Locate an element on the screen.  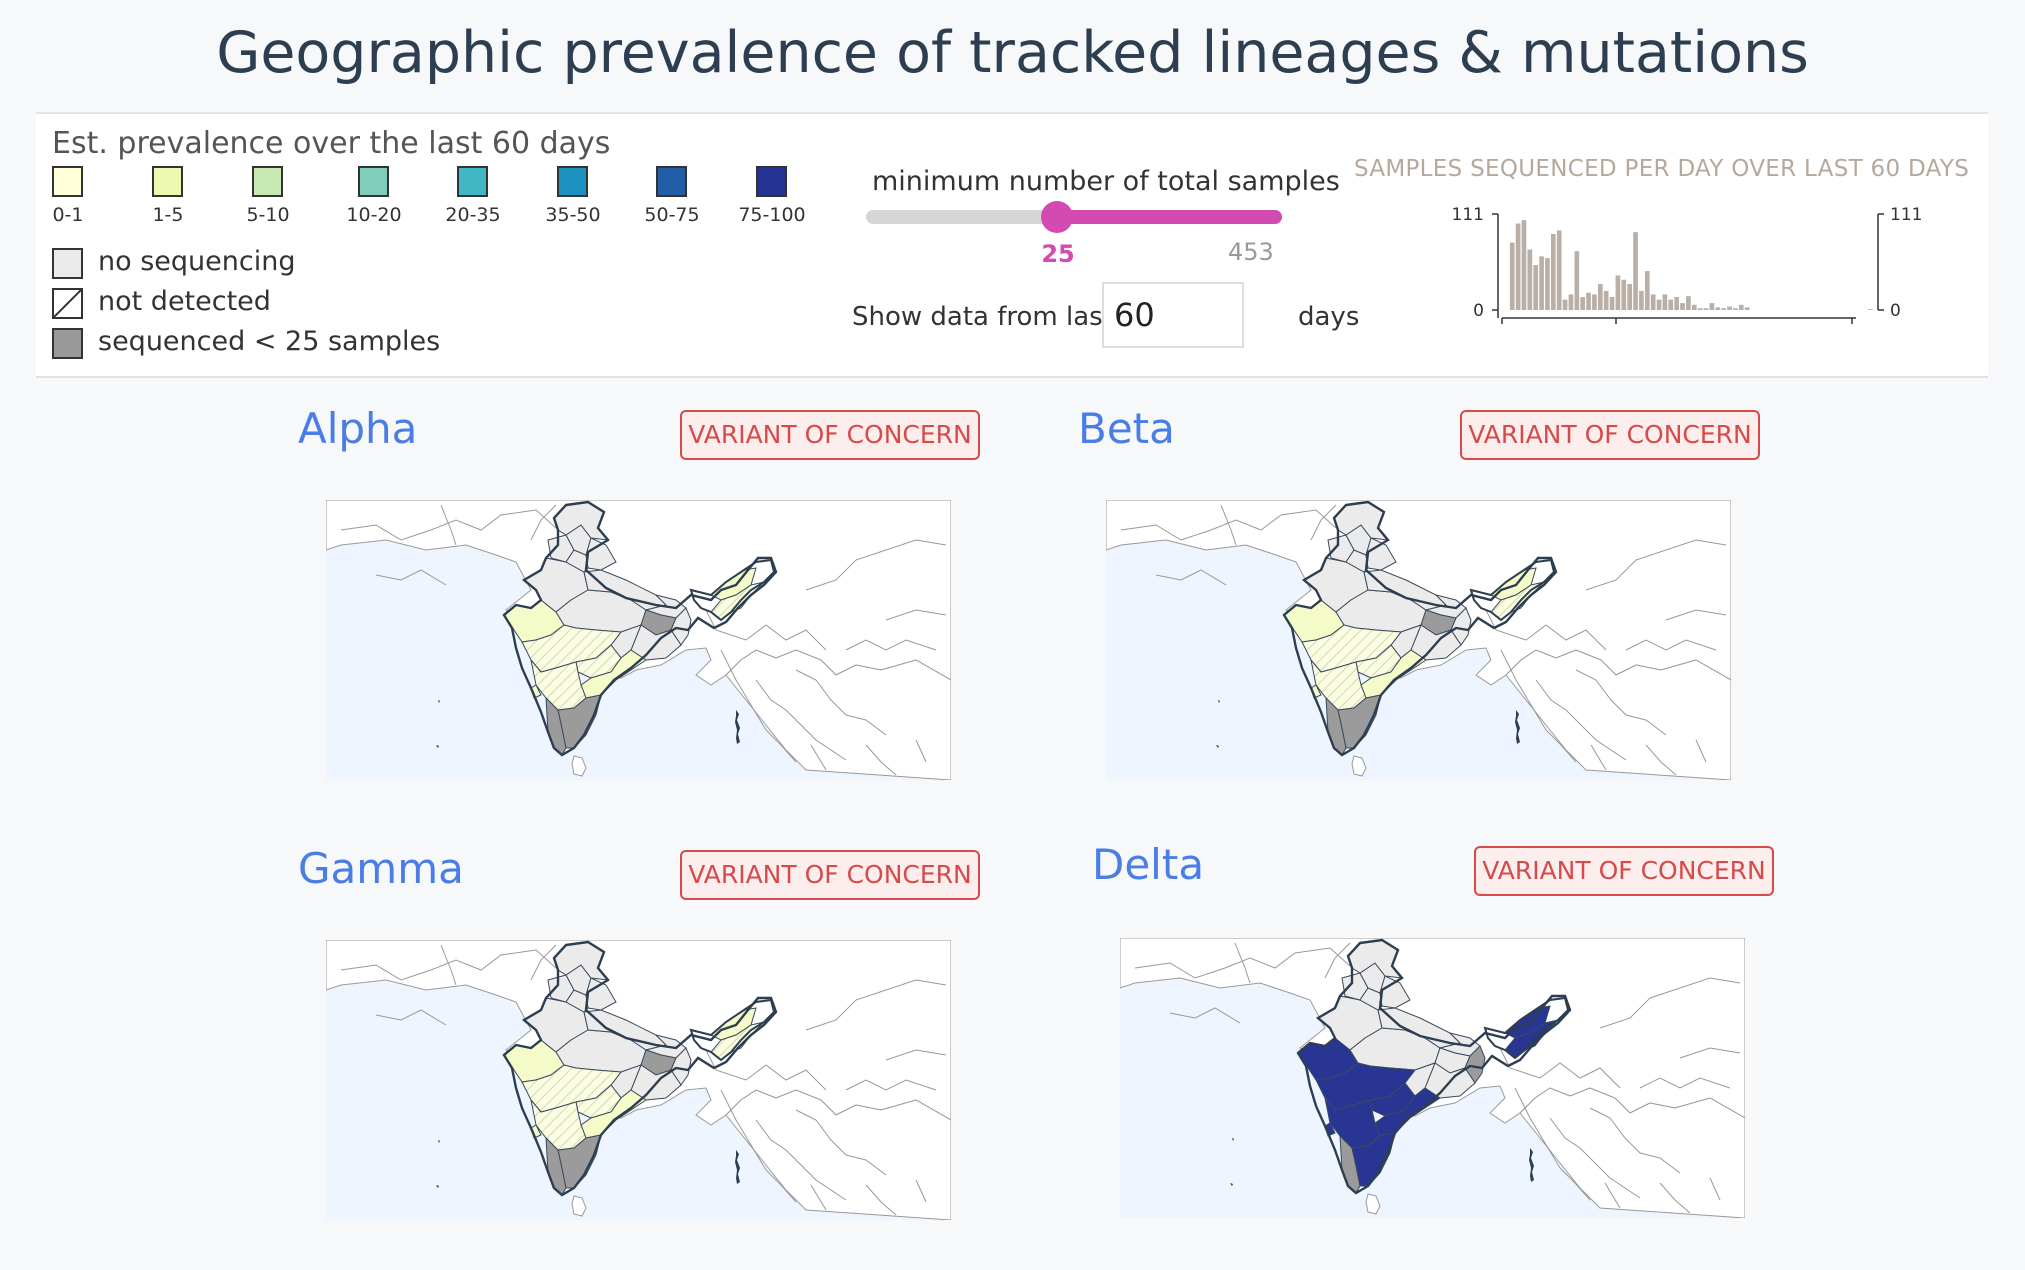
variant-name-alpha: Alpha is located at coordinates (358, 428).